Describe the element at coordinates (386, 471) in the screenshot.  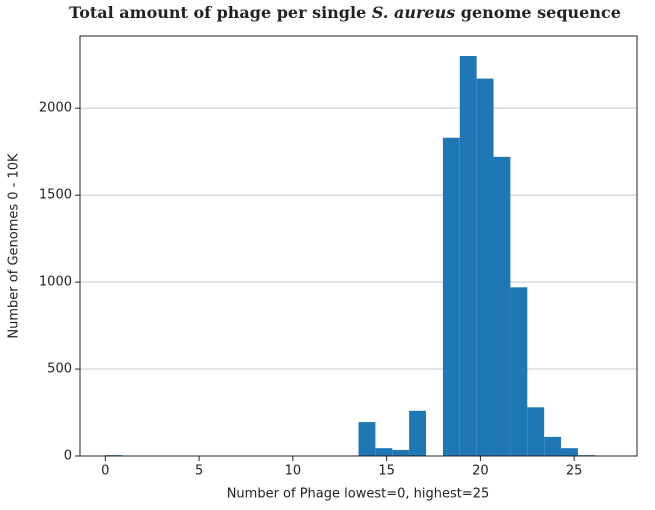
I see `x-tick-label: 15` at that location.